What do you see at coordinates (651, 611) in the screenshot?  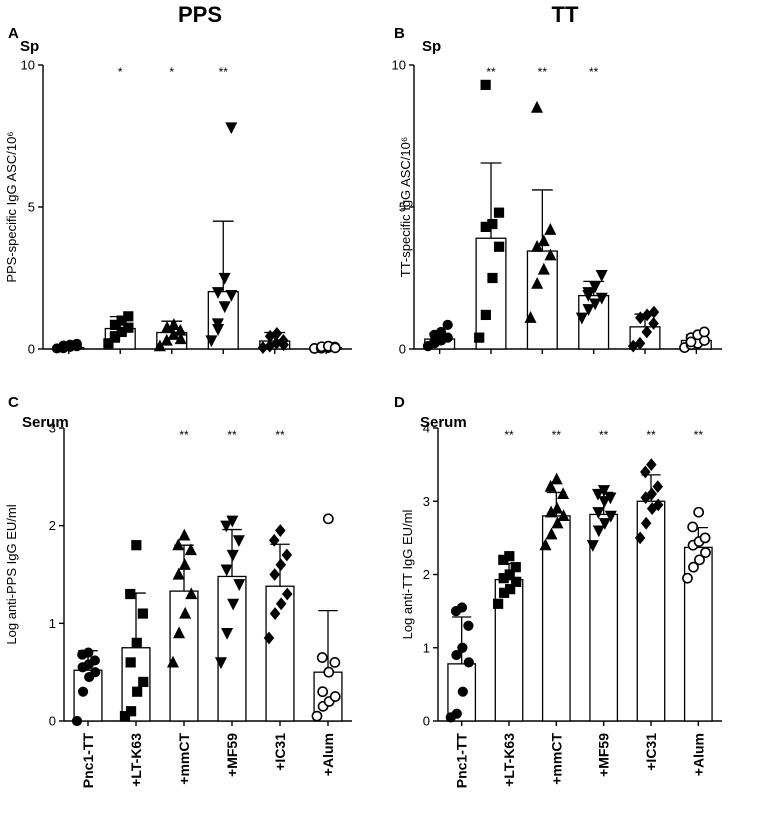 I see `bar` at bounding box center [651, 611].